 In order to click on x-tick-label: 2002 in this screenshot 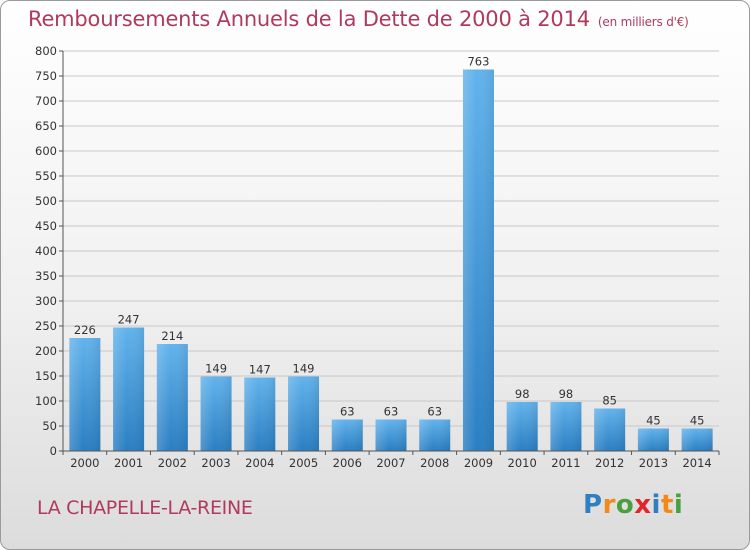, I will do `click(172, 463)`.